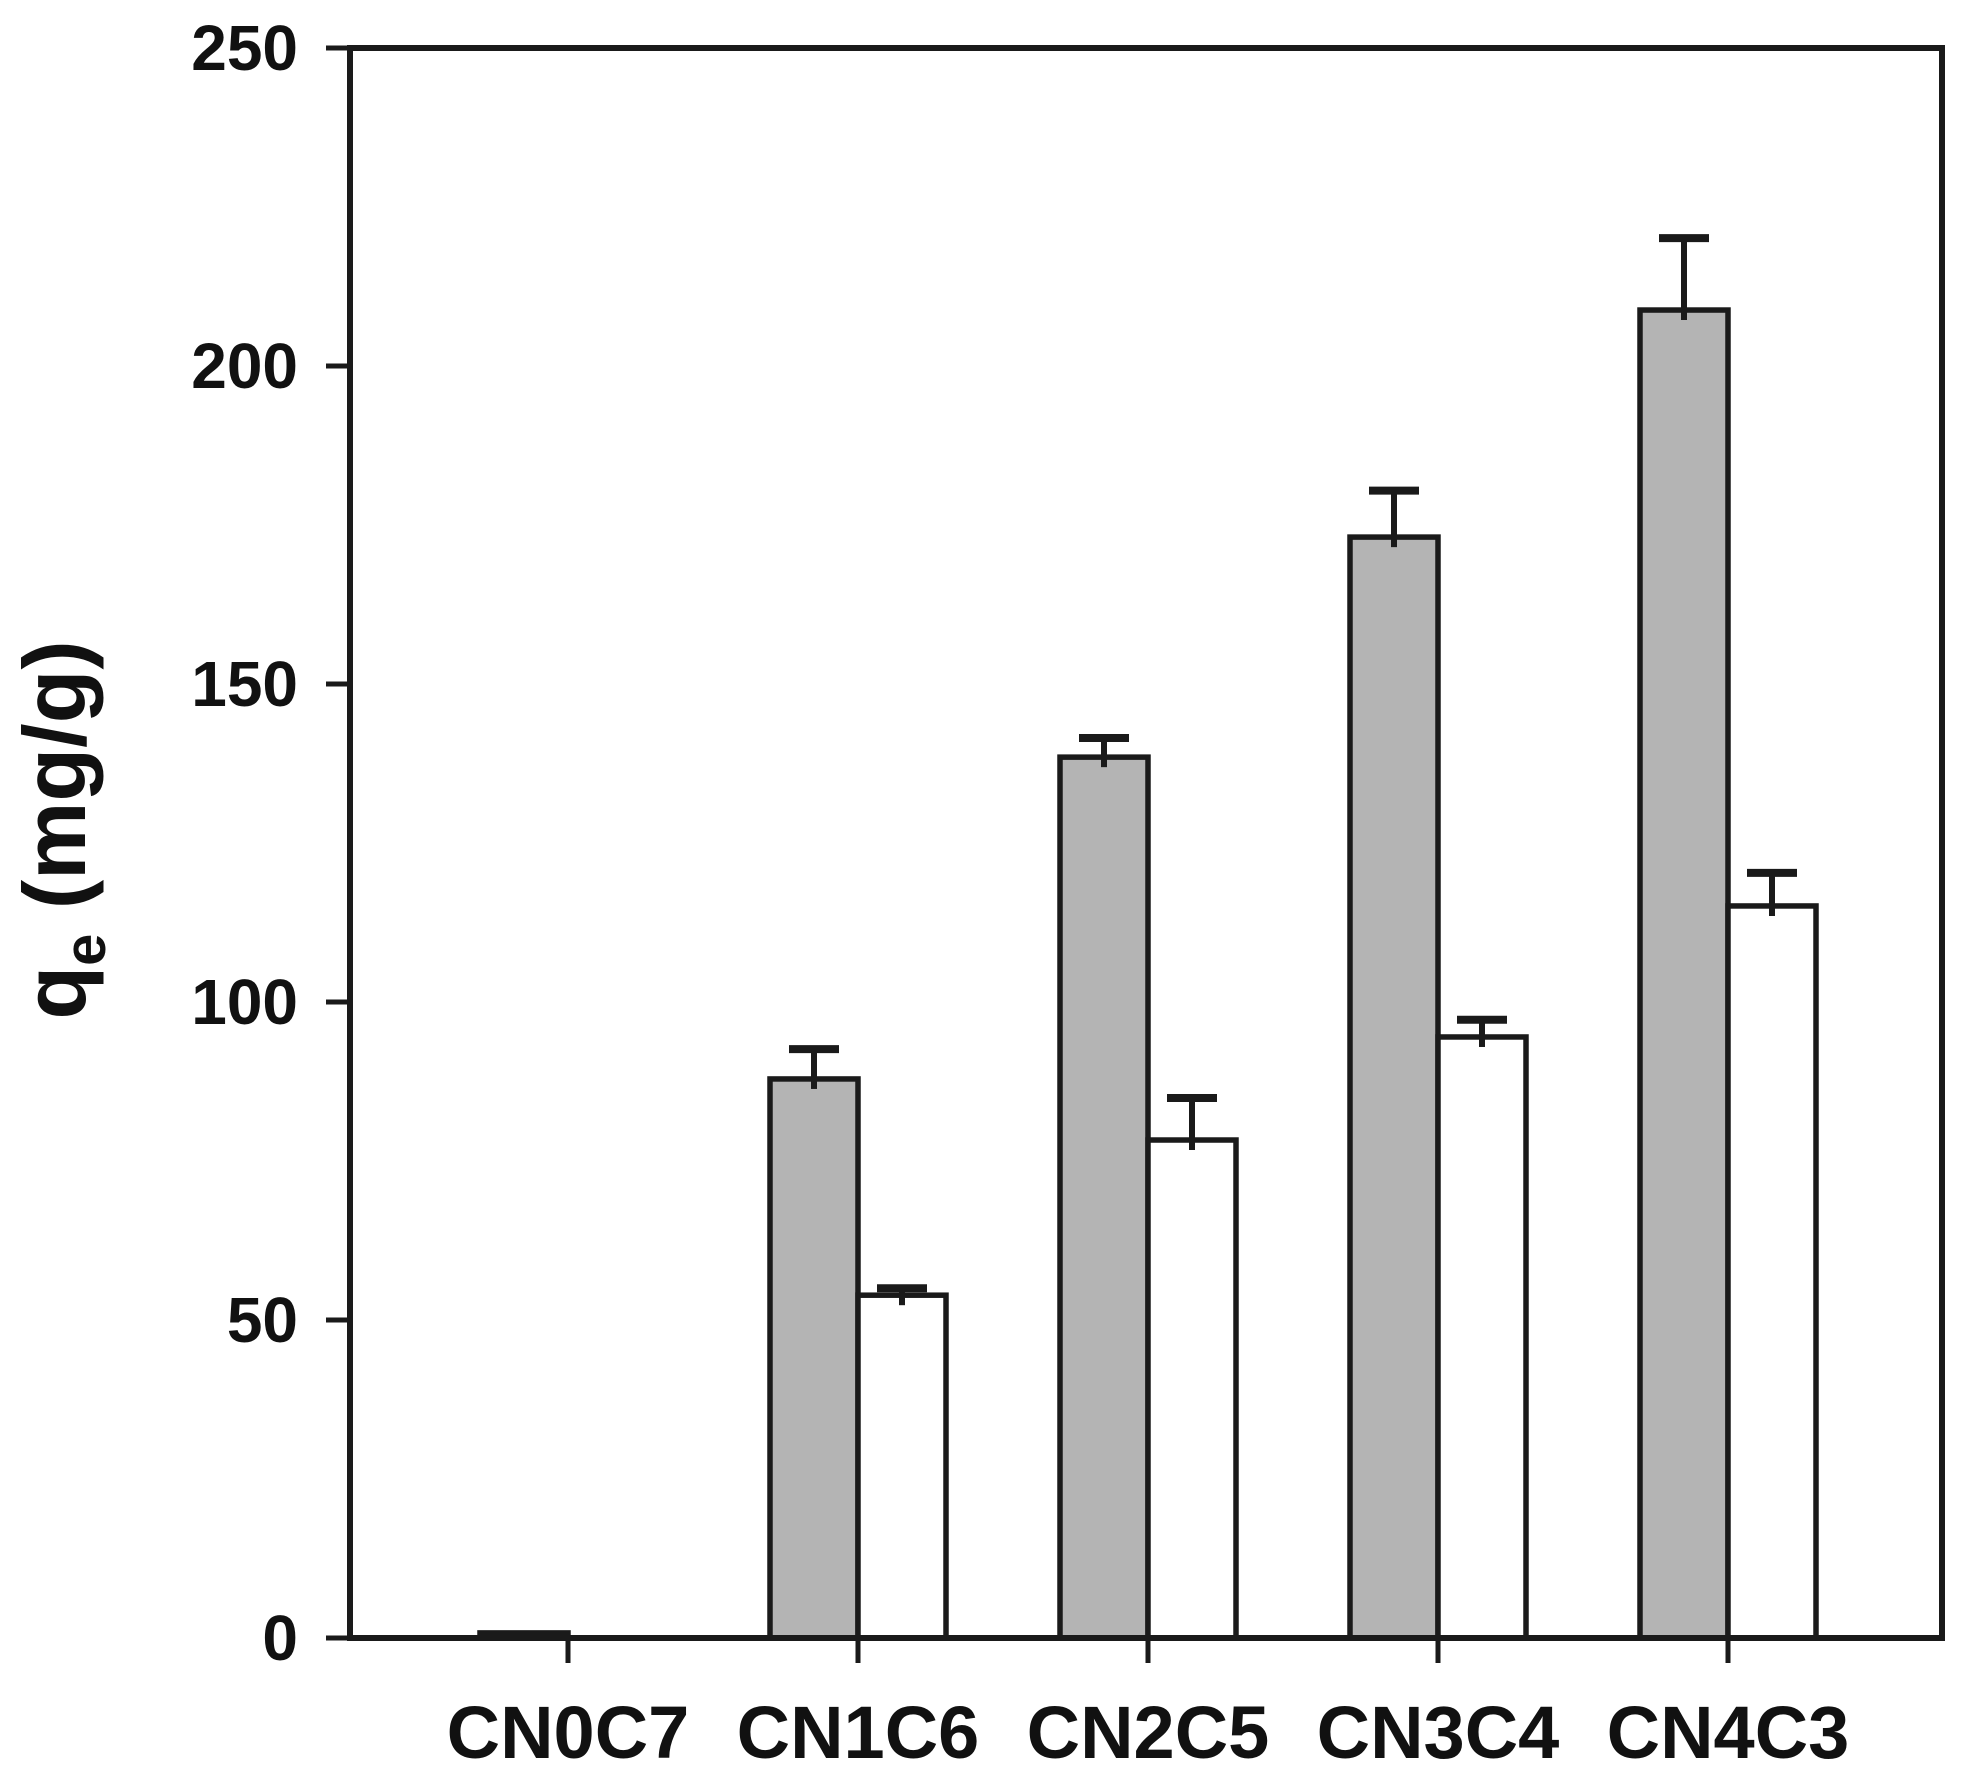 The height and width of the screenshot is (1782, 1968). Describe the element at coordinates (1394, 1087) in the screenshot. I see `bar-cn3c4-gray-filled-bars` at that location.